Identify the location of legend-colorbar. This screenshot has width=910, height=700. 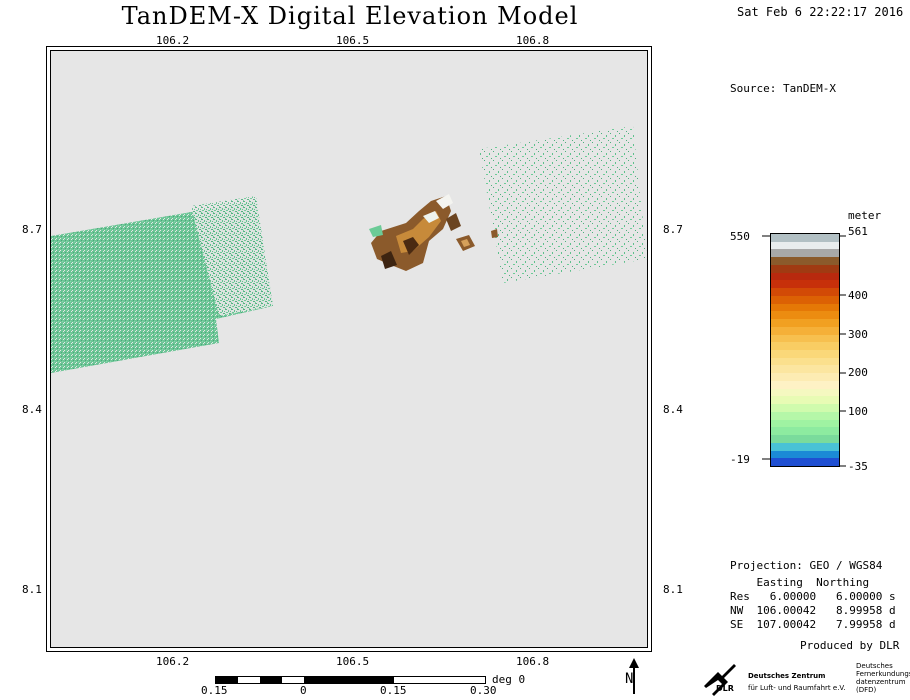
(805, 350).